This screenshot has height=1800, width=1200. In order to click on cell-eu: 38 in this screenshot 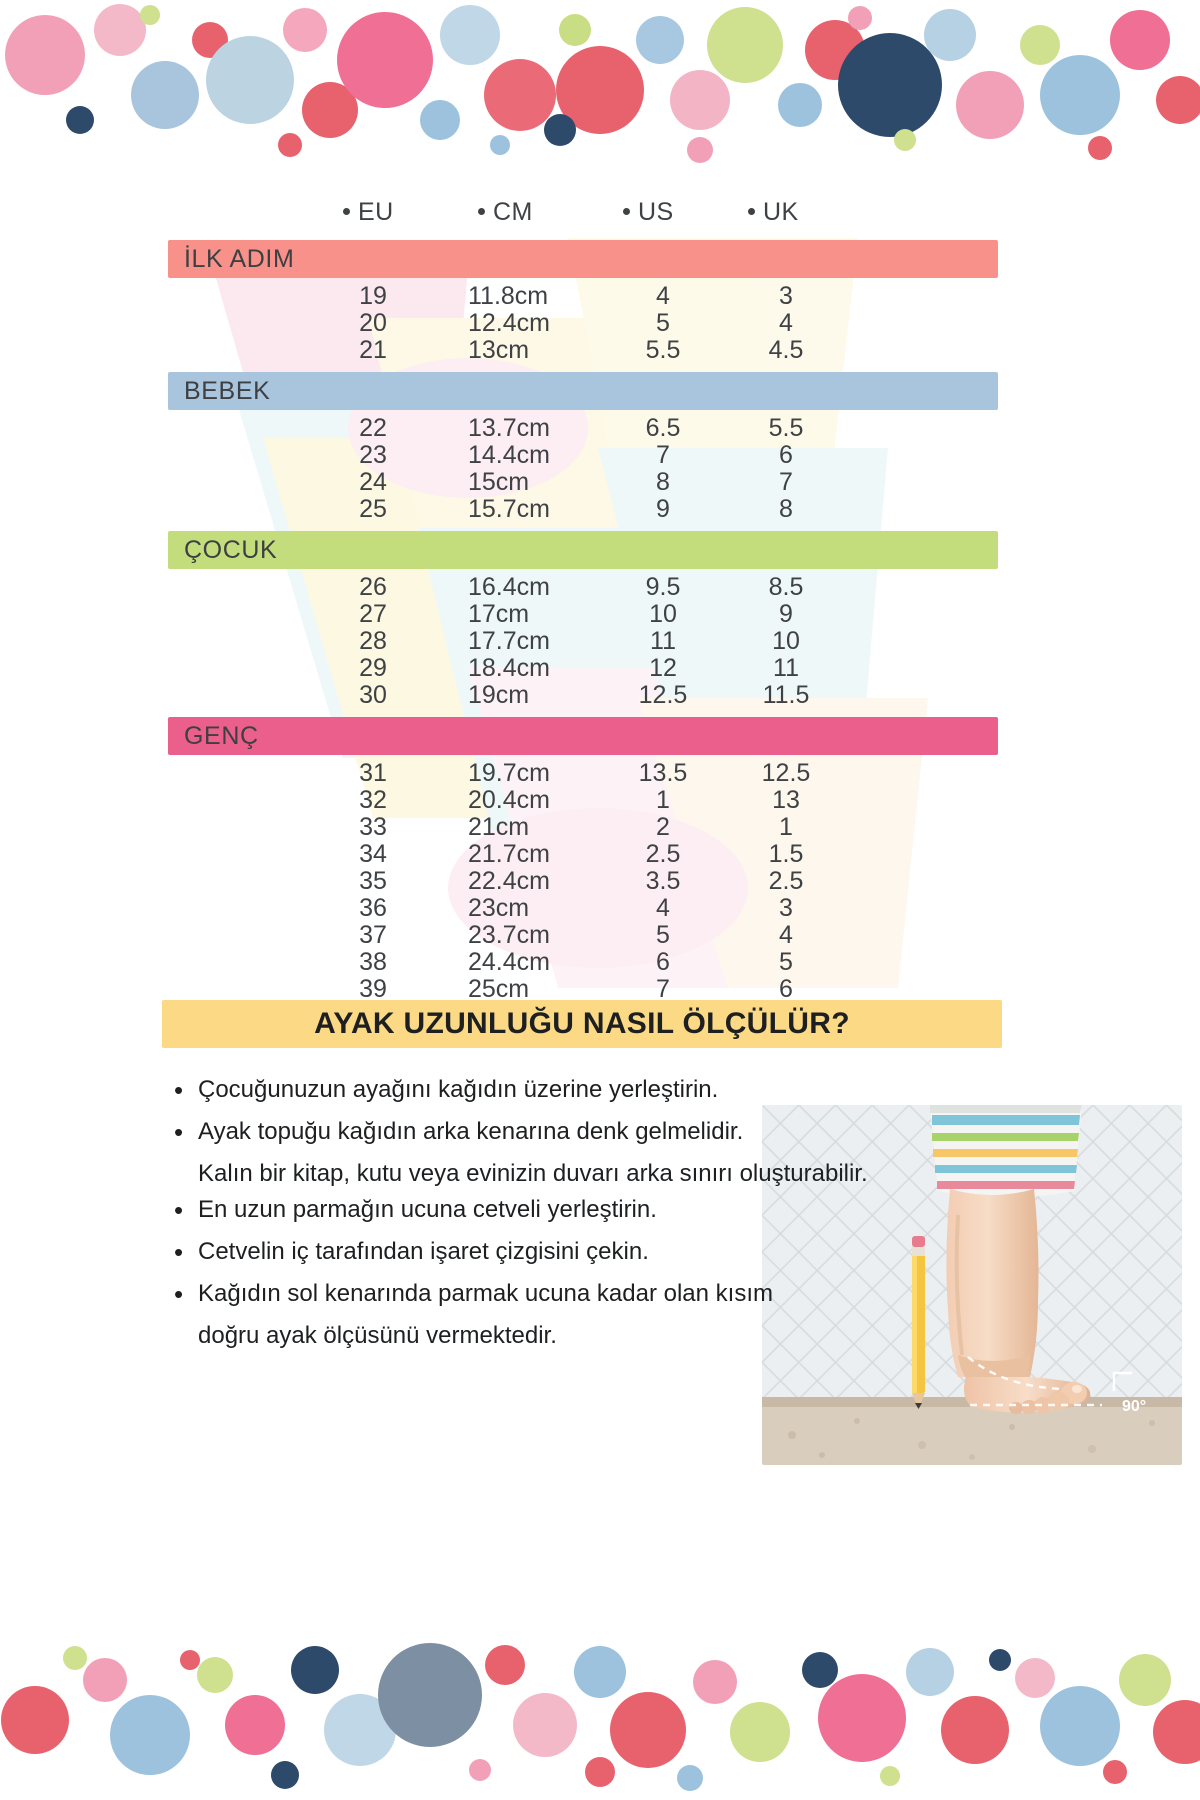, I will do `click(373, 962)`.